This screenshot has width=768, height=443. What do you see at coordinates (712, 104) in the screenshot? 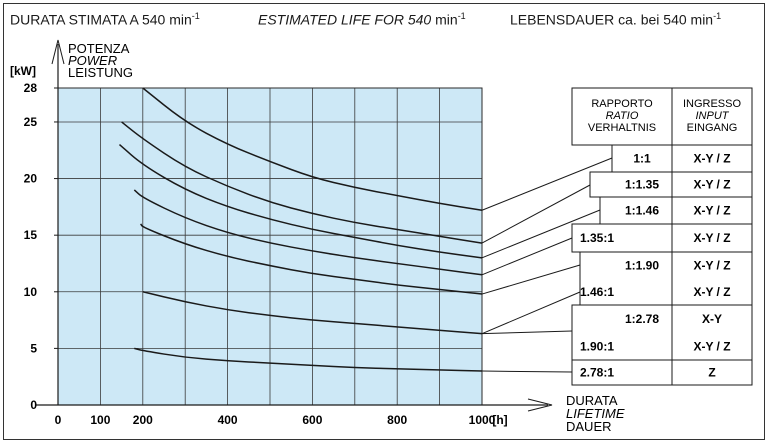
I see `input-header-0: INGRESSO` at bounding box center [712, 104].